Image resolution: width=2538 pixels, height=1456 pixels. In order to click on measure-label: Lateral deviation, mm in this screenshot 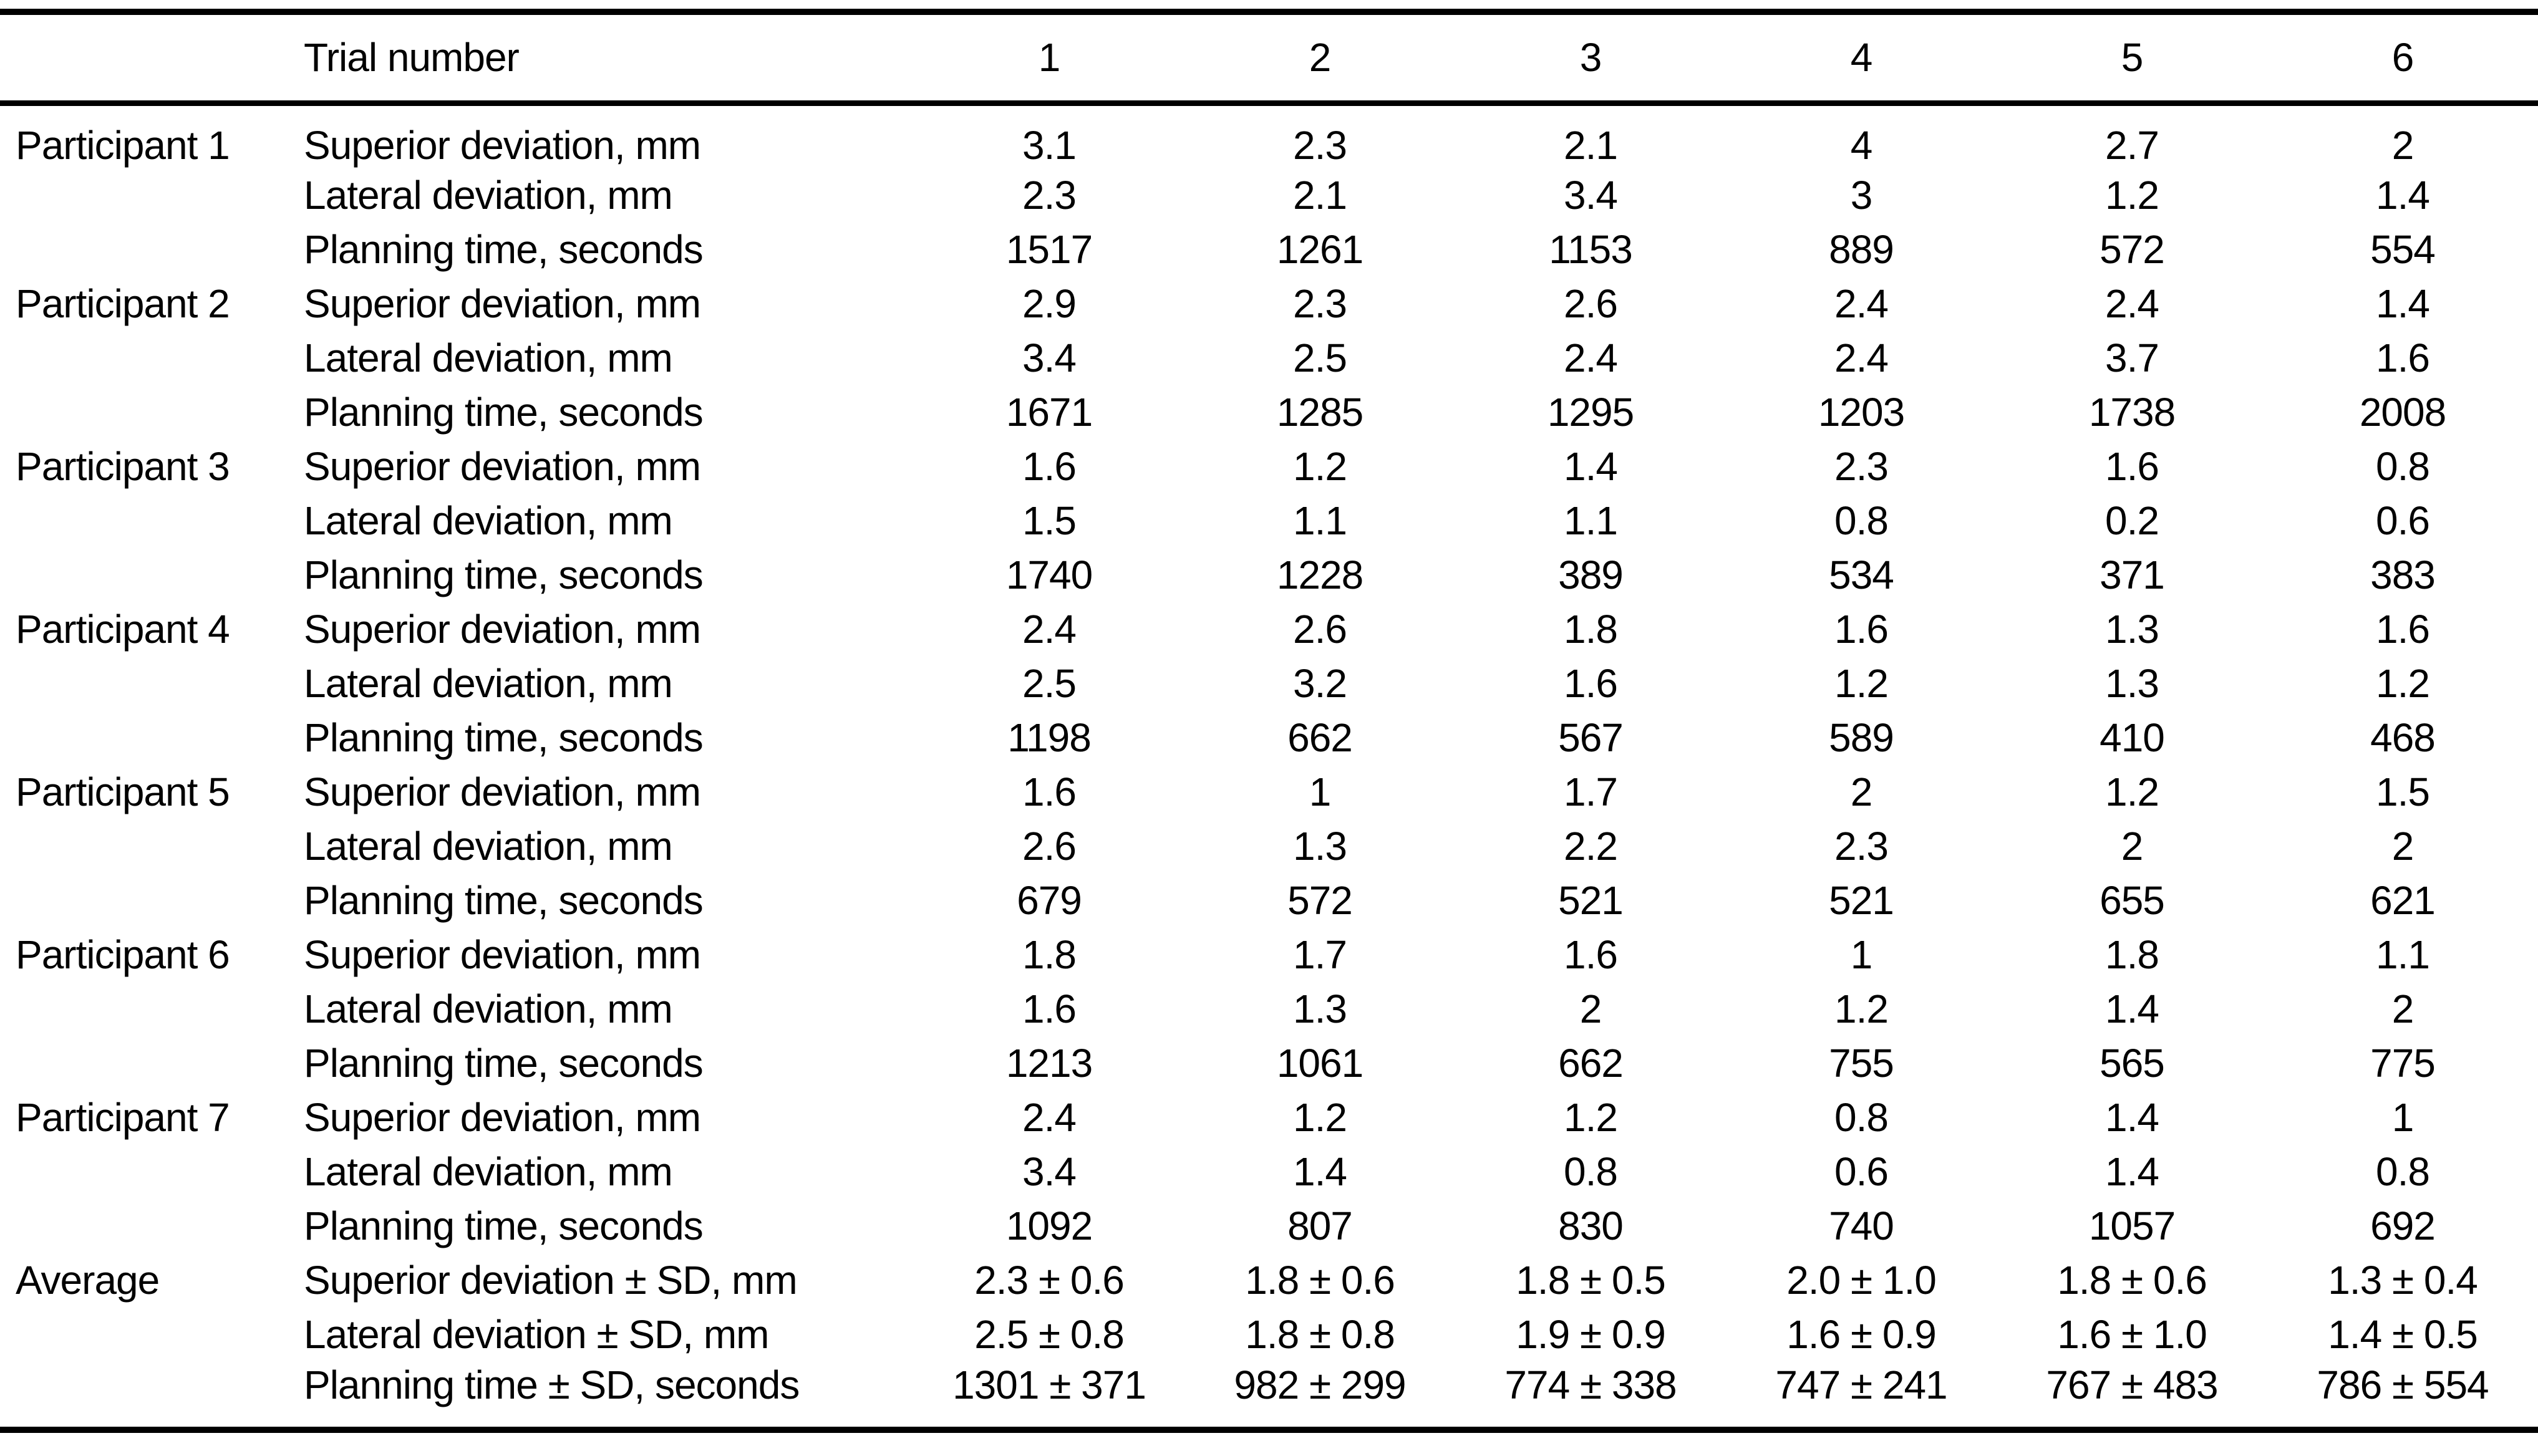, I will do `click(488, 521)`.